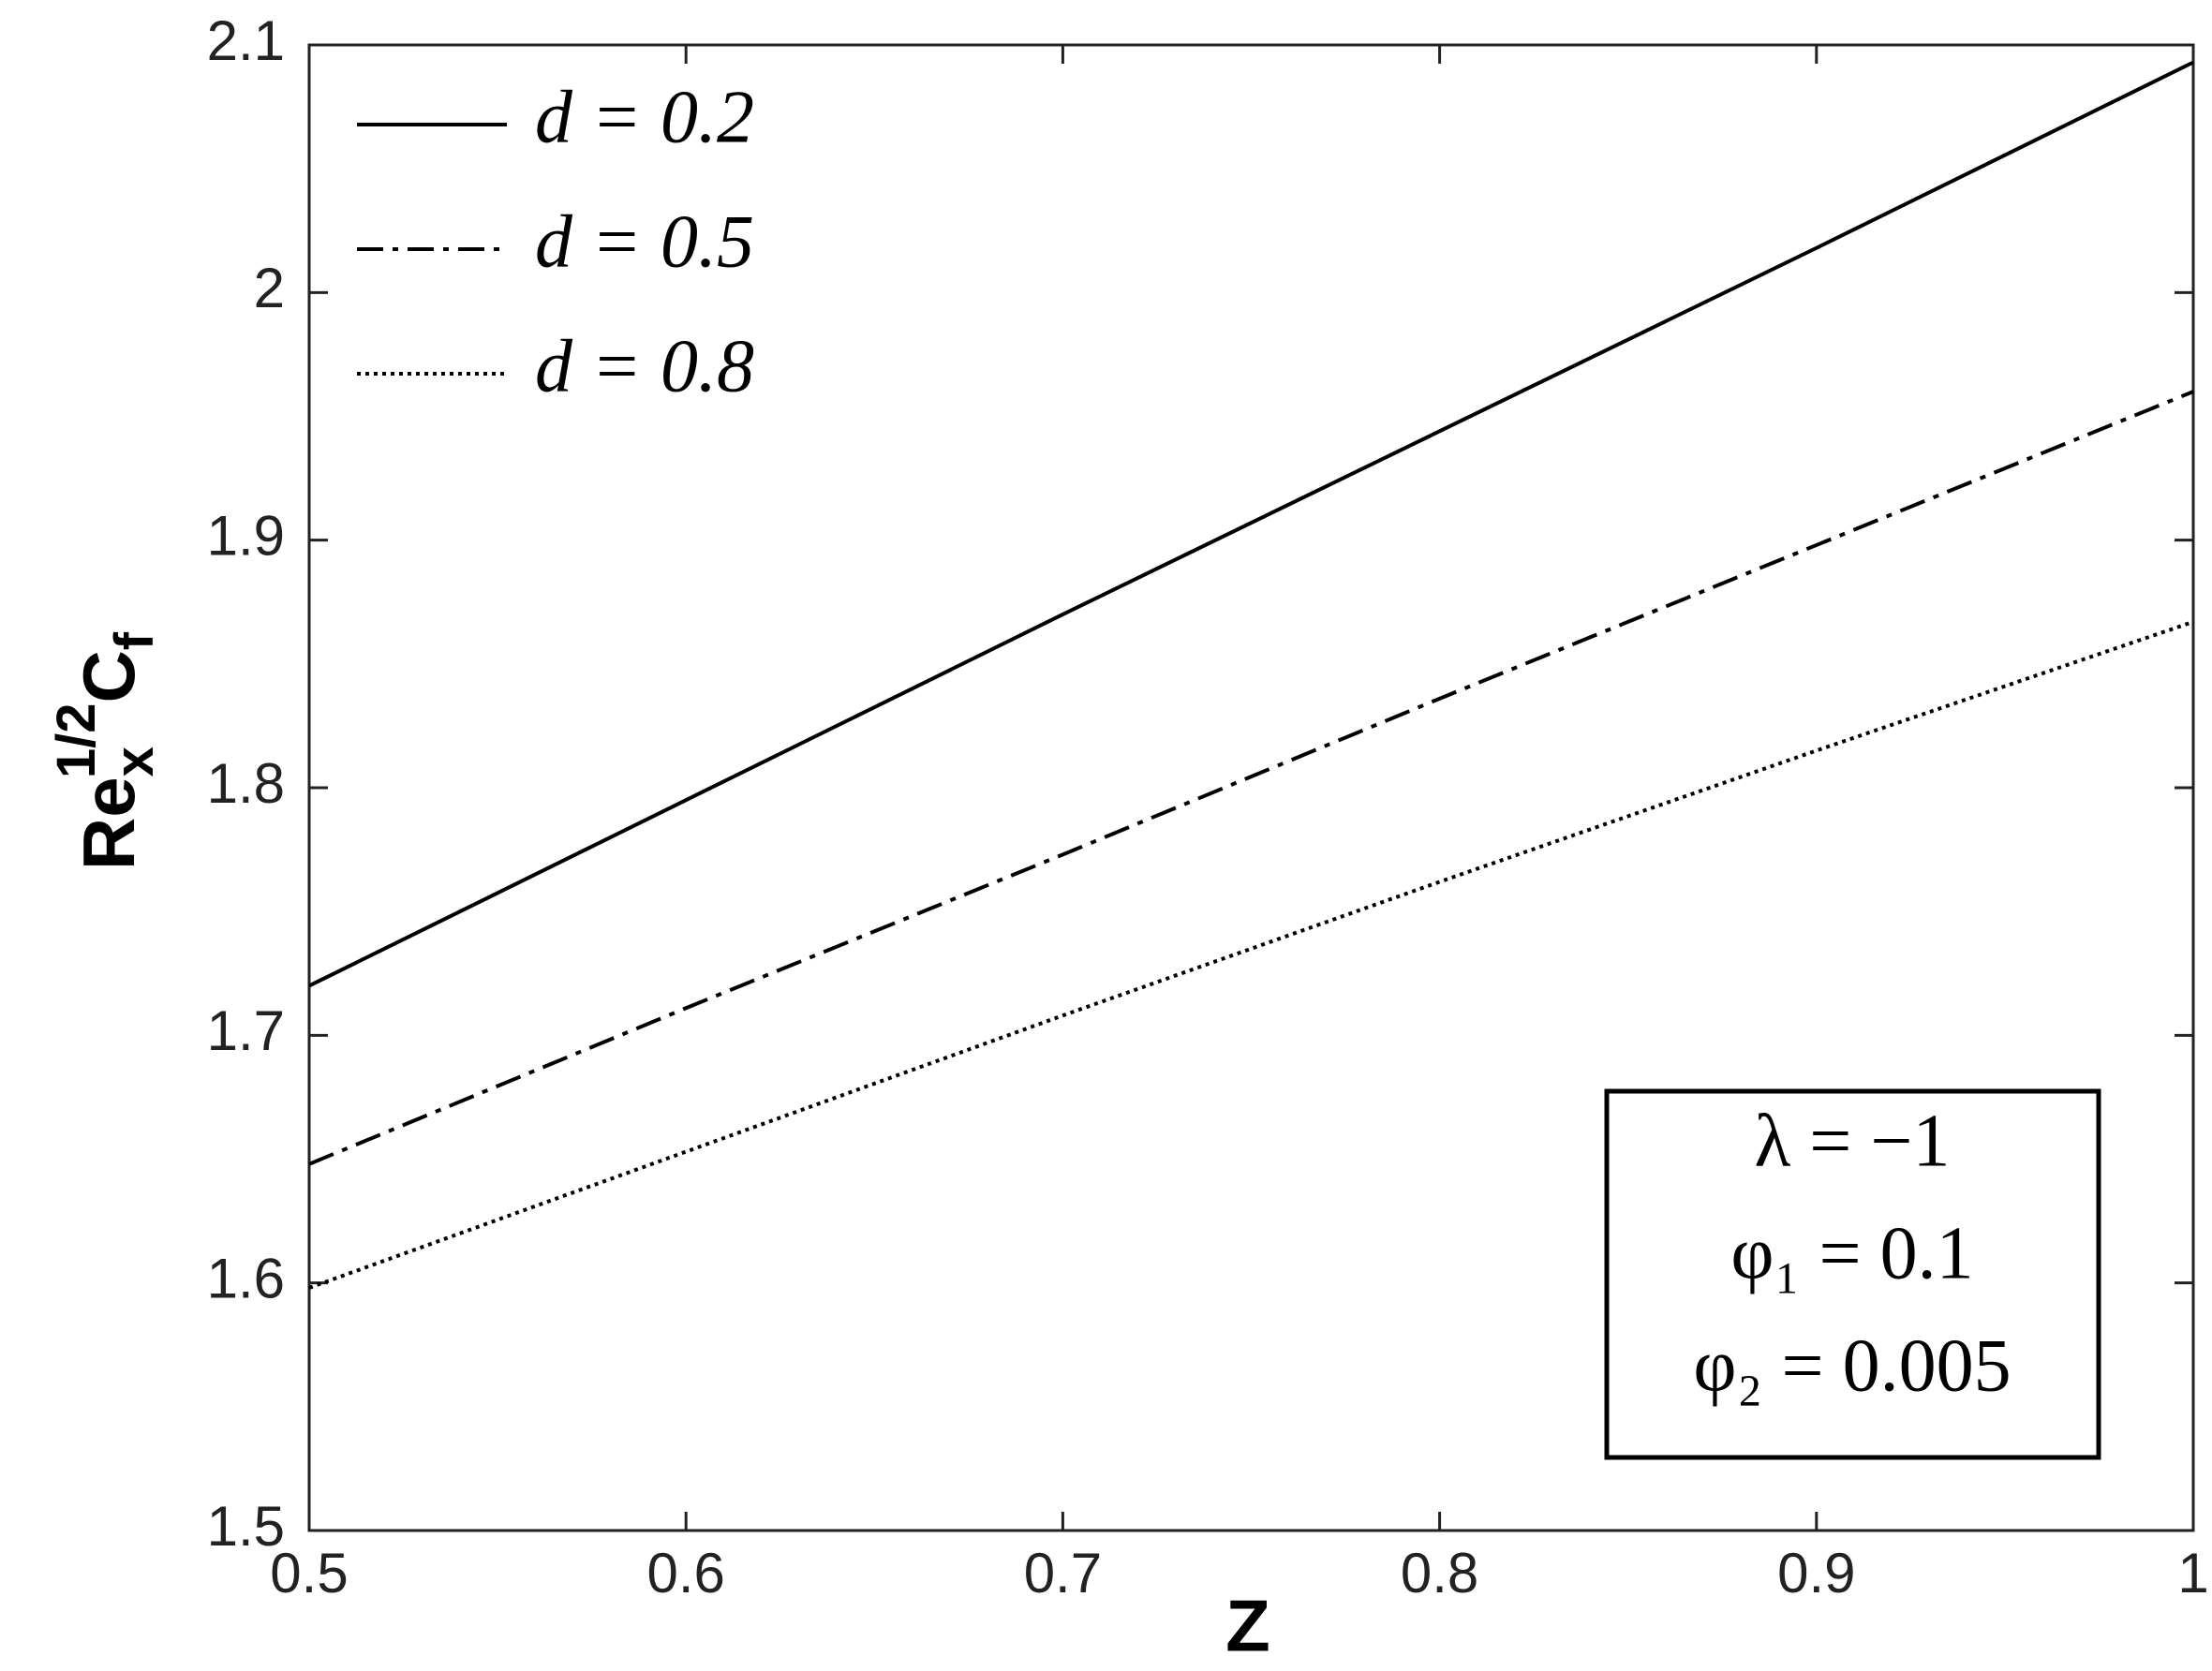 The image size is (2212, 1671). Describe the element at coordinates (1063, 1573) in the screenshot. I see `x-tick-label: 0.7` at that location.